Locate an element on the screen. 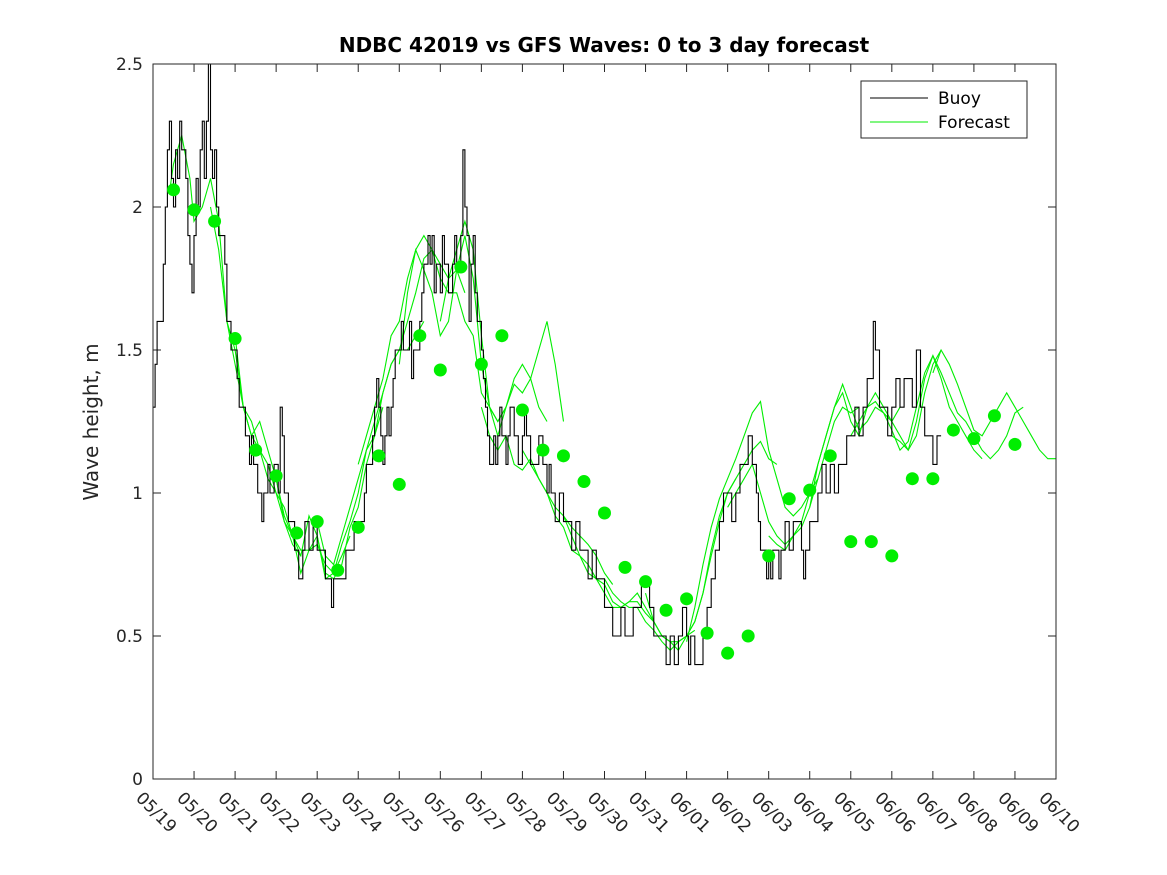  y-tick-label: 2.5 is located at coordinates (129, 65).